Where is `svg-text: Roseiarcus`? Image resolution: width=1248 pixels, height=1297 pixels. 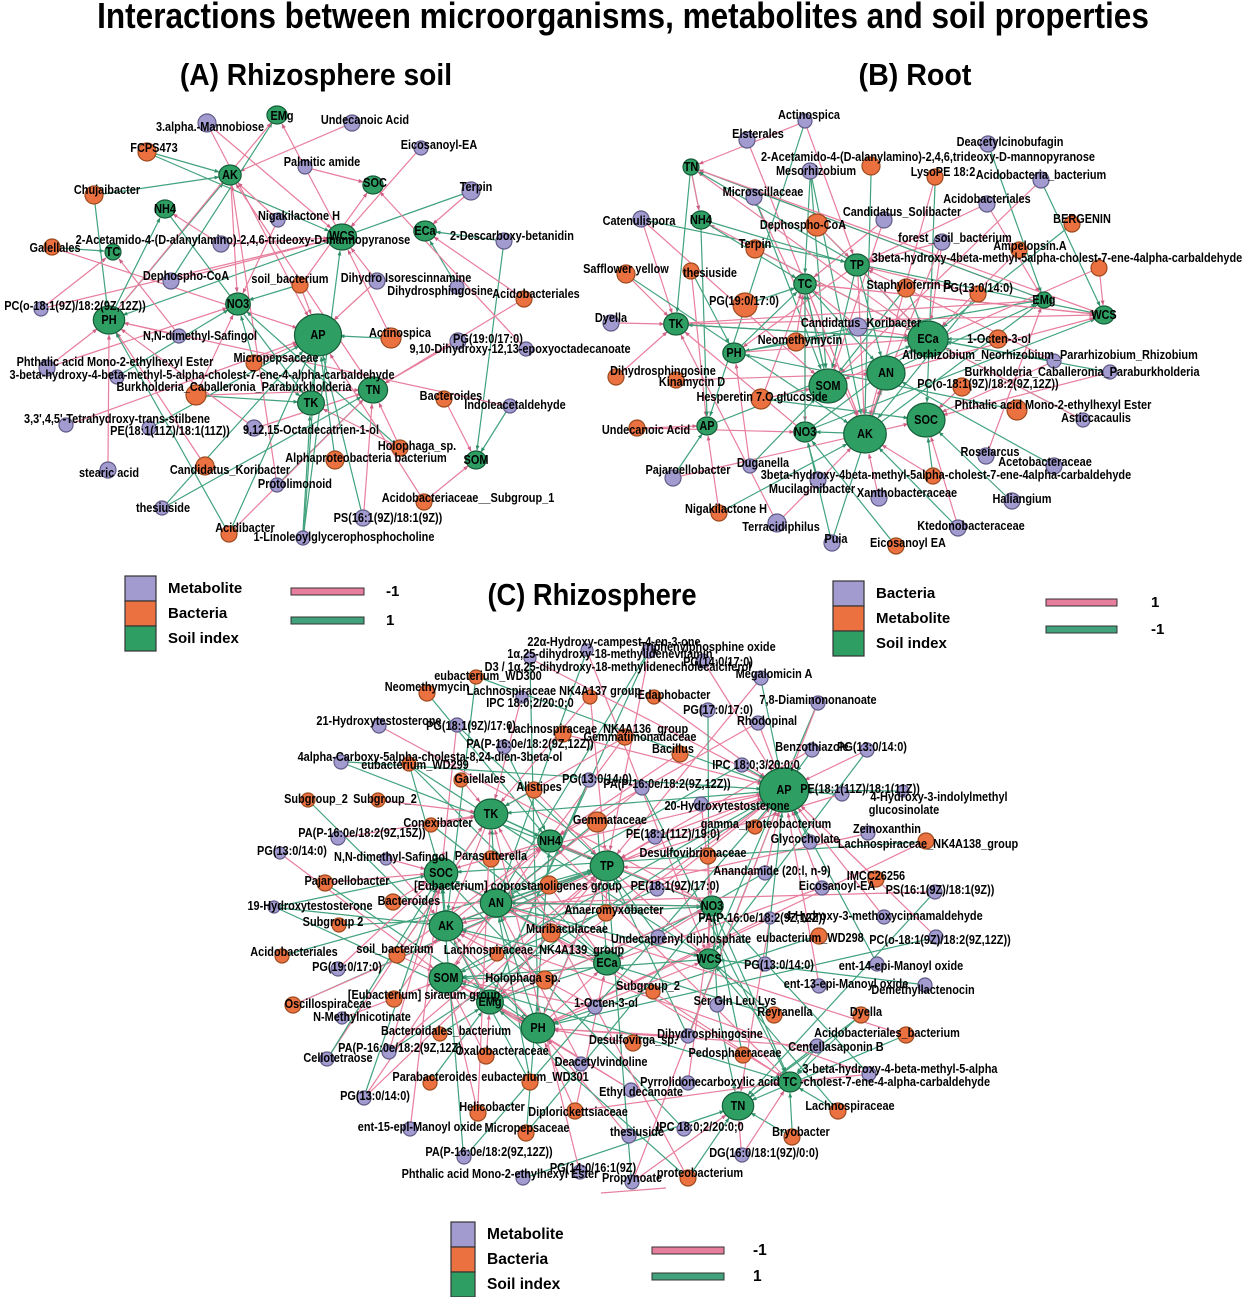 svg-text: Roseiarcus is located at coordinates (990, 452).